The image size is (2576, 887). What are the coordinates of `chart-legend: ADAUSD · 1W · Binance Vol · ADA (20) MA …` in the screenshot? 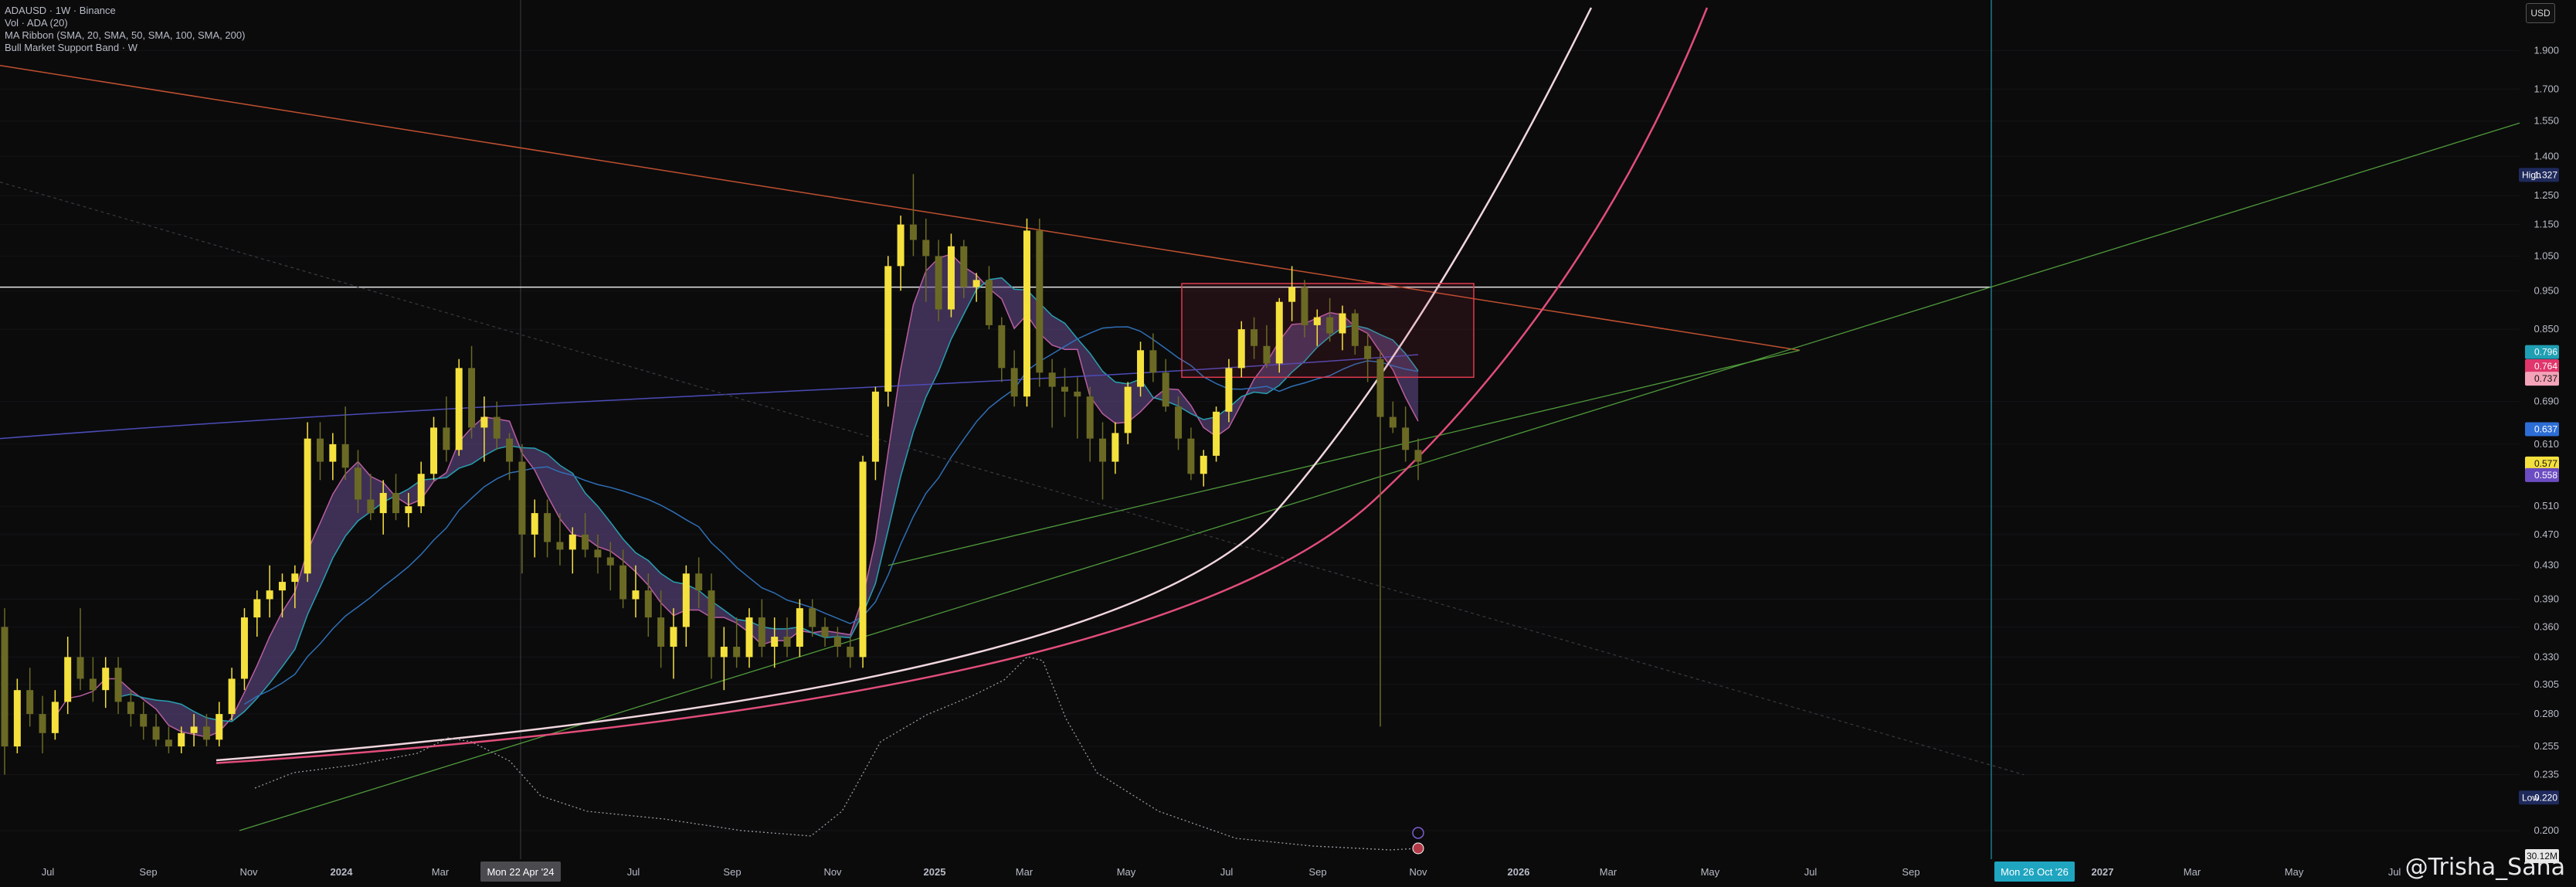 It's located at (125, 30).